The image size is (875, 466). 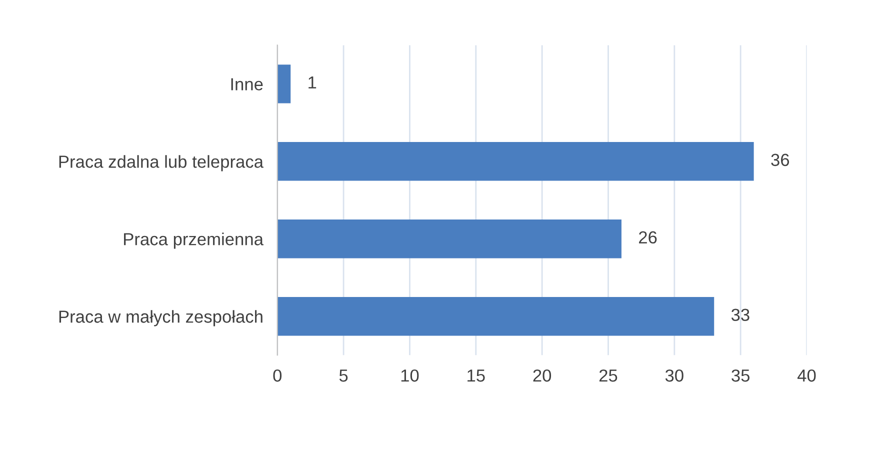 I want to click on x-tick-label: 35, so click(x=741, y=375).